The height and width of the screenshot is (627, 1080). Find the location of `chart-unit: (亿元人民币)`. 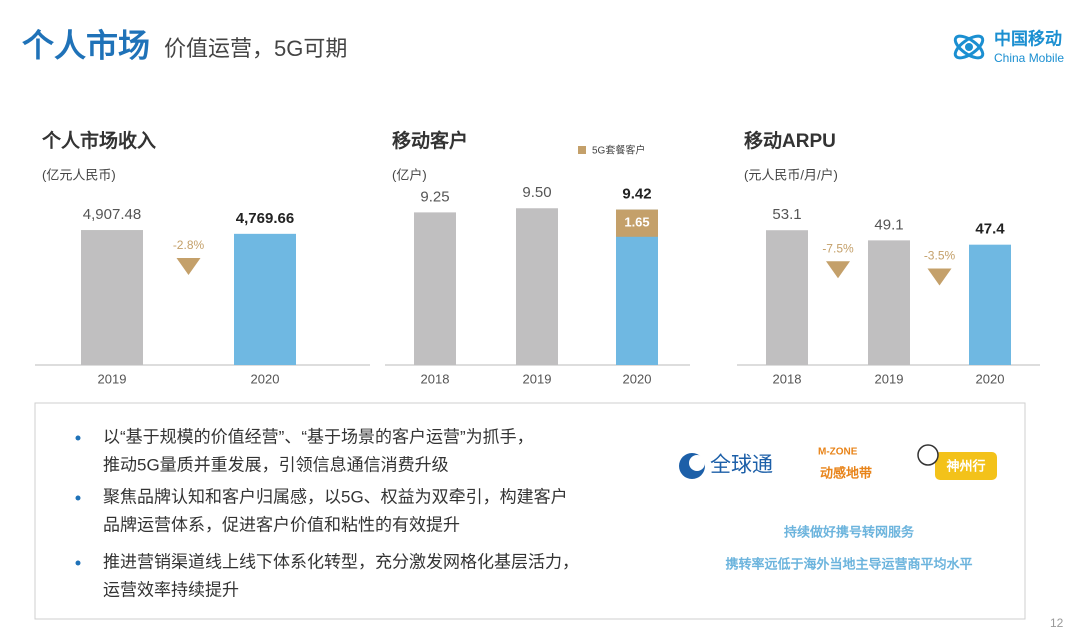

chart-unit: (亿元人民币) is located at coordinates (79, 174).